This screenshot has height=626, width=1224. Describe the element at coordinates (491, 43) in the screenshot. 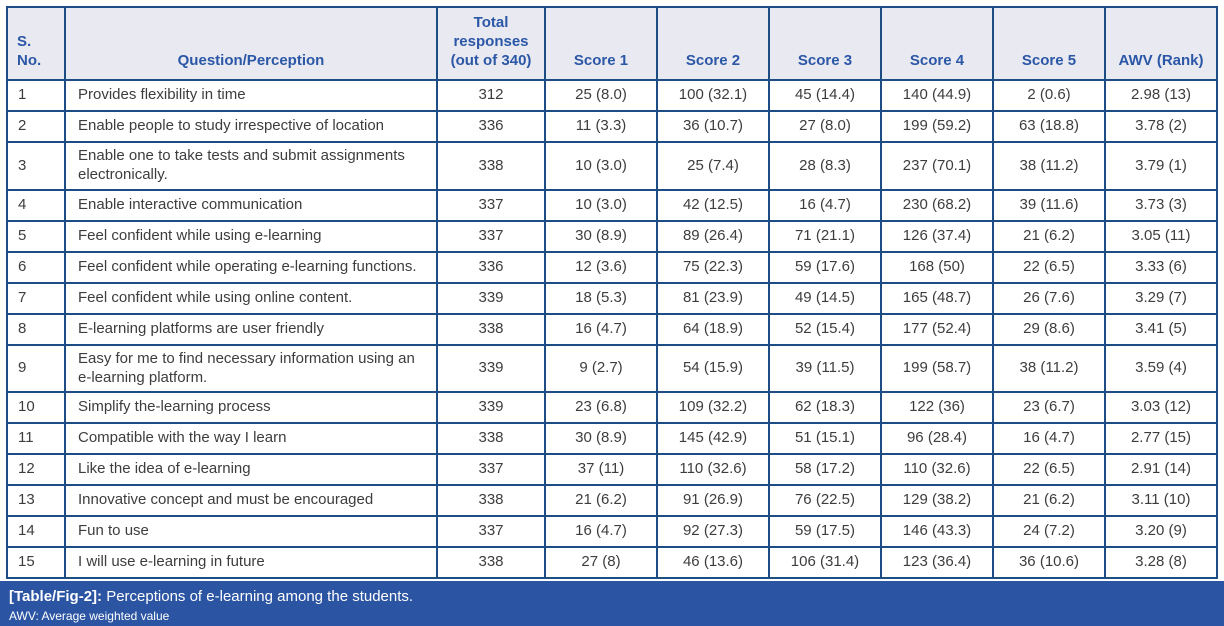

I see `col-header-total-responses: Total responses (out of 340)` at that location.